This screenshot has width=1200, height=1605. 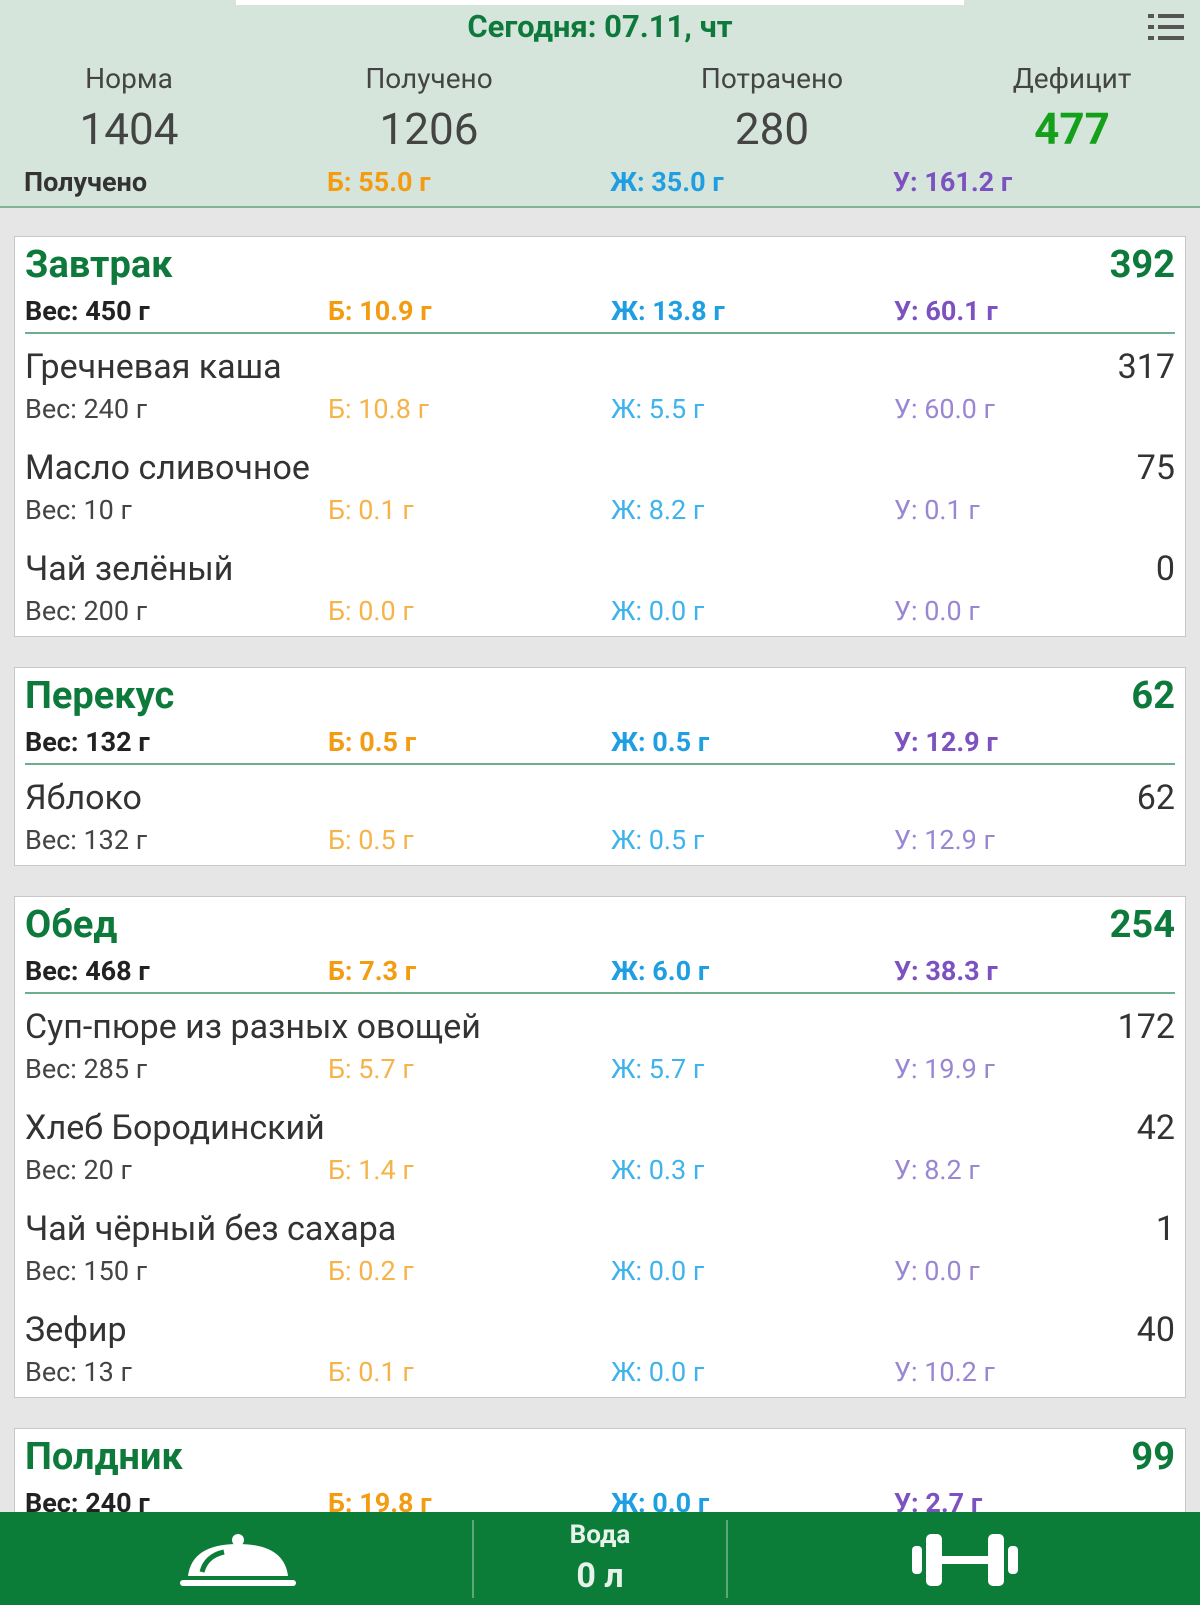 What do you see at coordinates (78, 510) in the screenshot?
I see `food-weight: Вес: 10 г` at bounding box center [78, 510].